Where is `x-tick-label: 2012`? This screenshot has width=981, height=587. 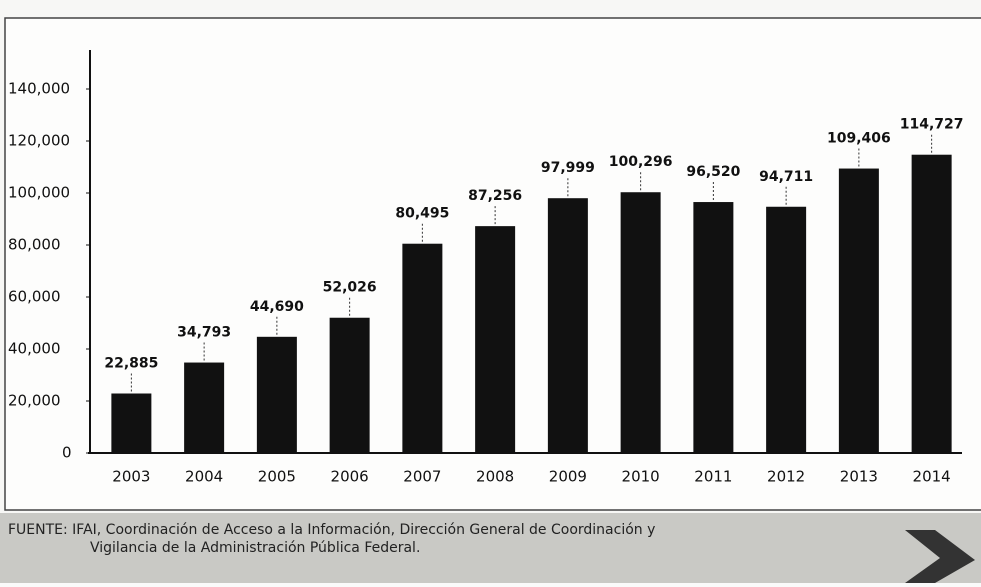 x-tick-label: 2012 is located at coordinates (786, 477).